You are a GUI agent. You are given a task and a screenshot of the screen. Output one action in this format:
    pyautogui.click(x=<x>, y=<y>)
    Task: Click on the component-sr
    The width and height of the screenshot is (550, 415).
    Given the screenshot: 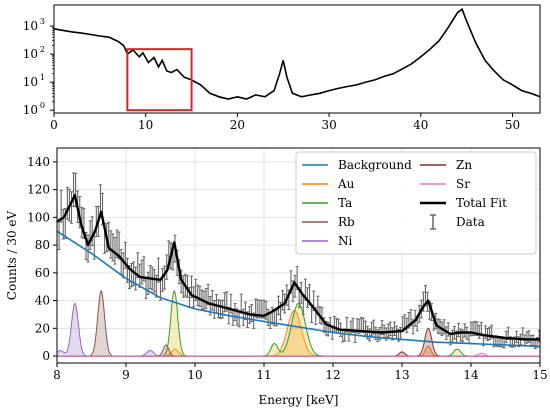 What is the action you would take?
    pyautogui.click(x=298, y=354)
    